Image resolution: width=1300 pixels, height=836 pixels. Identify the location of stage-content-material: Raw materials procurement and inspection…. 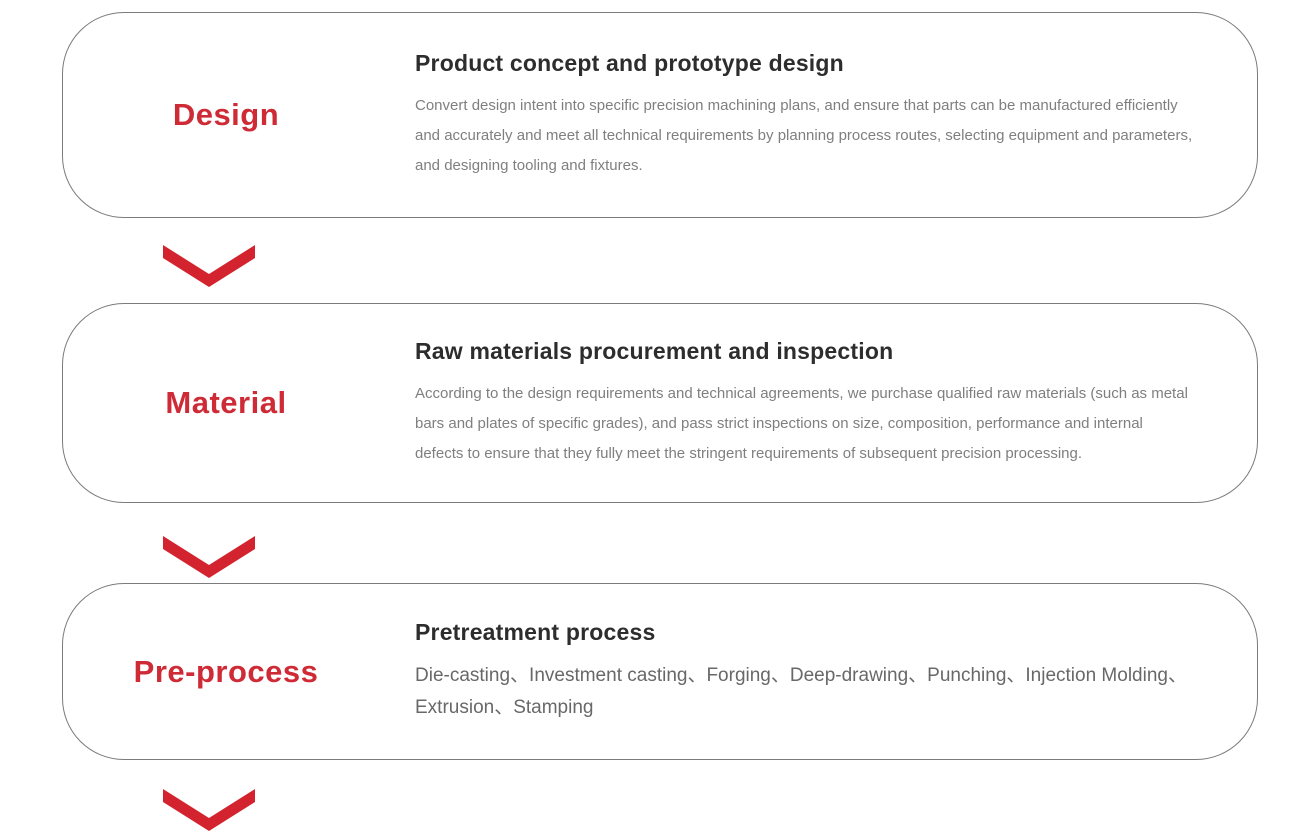
(823, 403).